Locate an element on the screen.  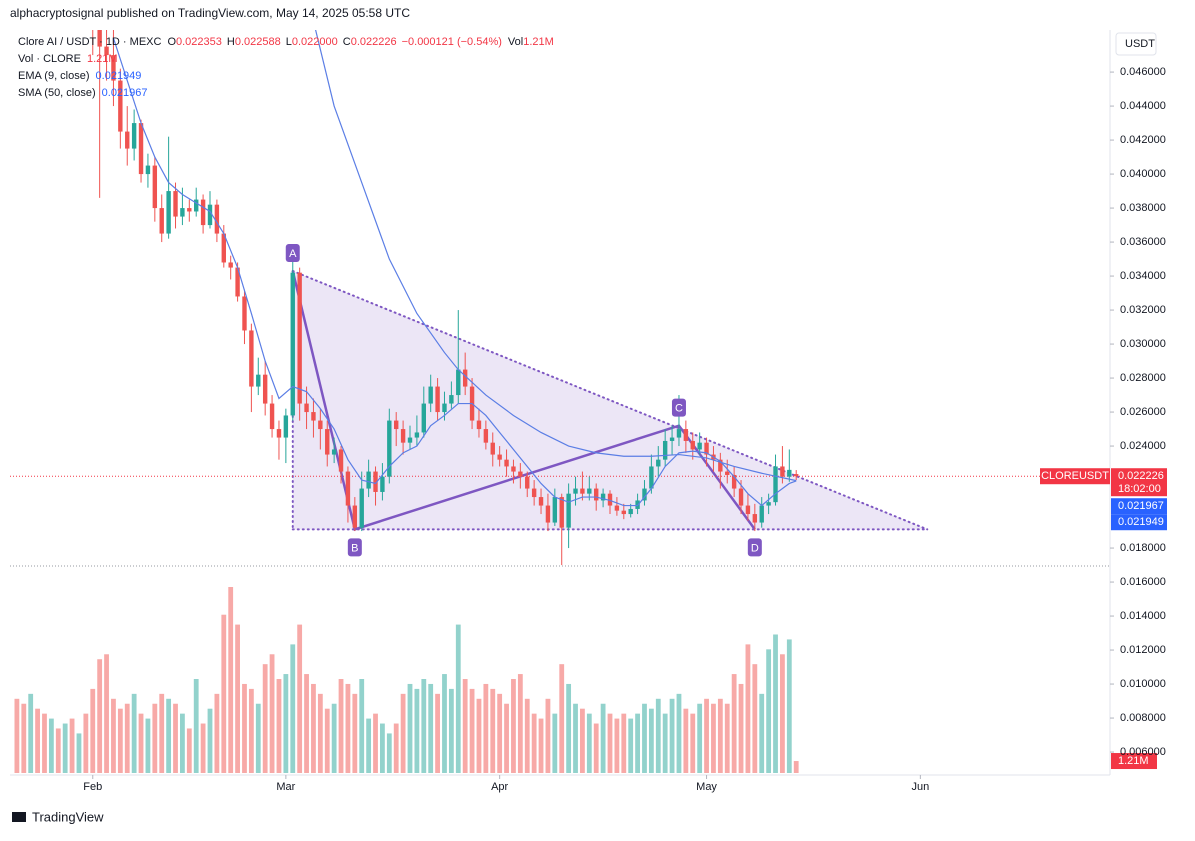
pattern-legs is located at coordinates (523, 400).